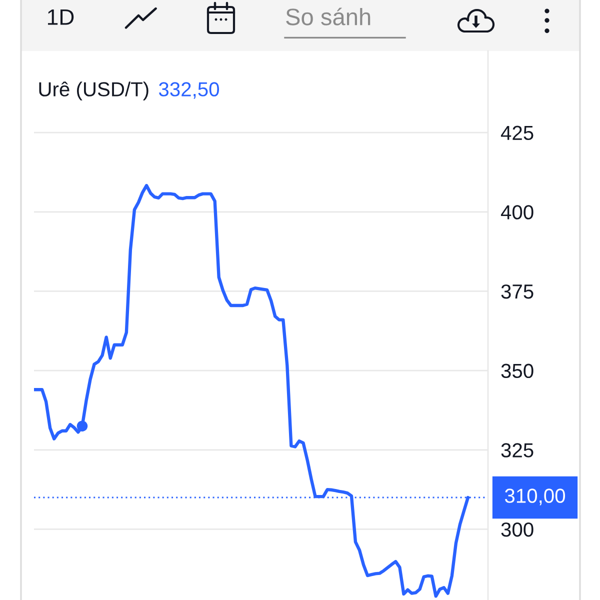  Describe the element at coordinates (517, 133) in the screenshot. I see `y-tick-label: 425` at that location.